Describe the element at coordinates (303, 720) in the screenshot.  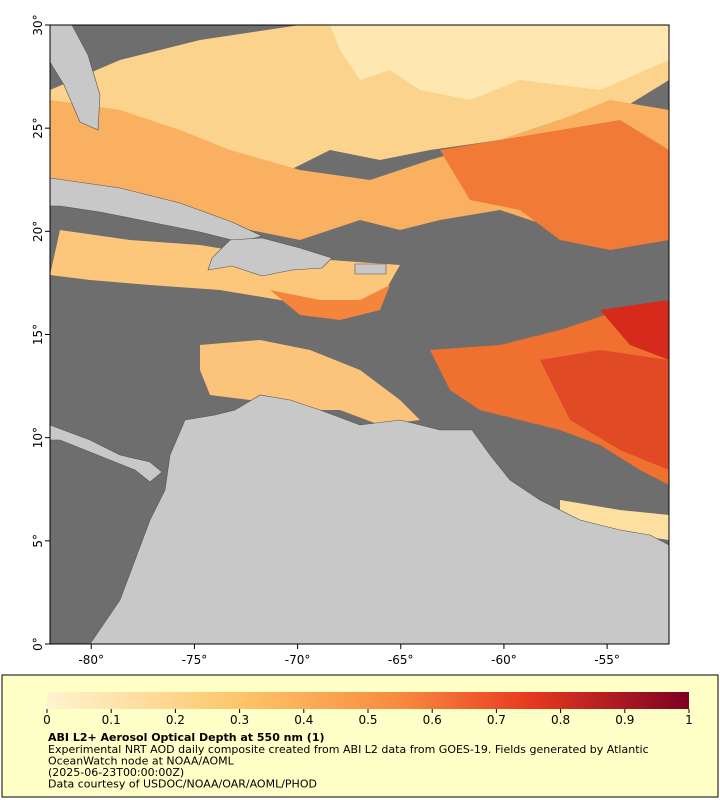
I see `colorbar-tick-label: 0.4` at that location.